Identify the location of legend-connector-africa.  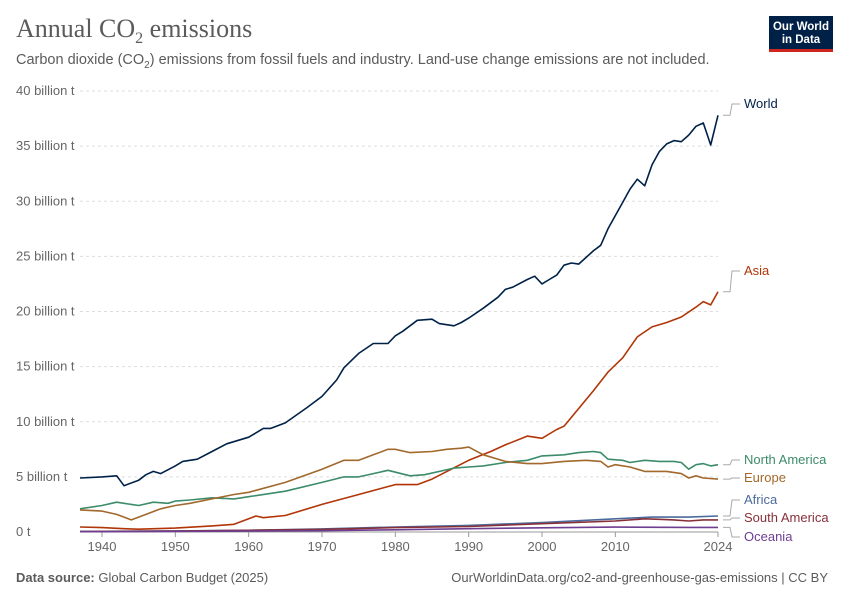
(731, 508).